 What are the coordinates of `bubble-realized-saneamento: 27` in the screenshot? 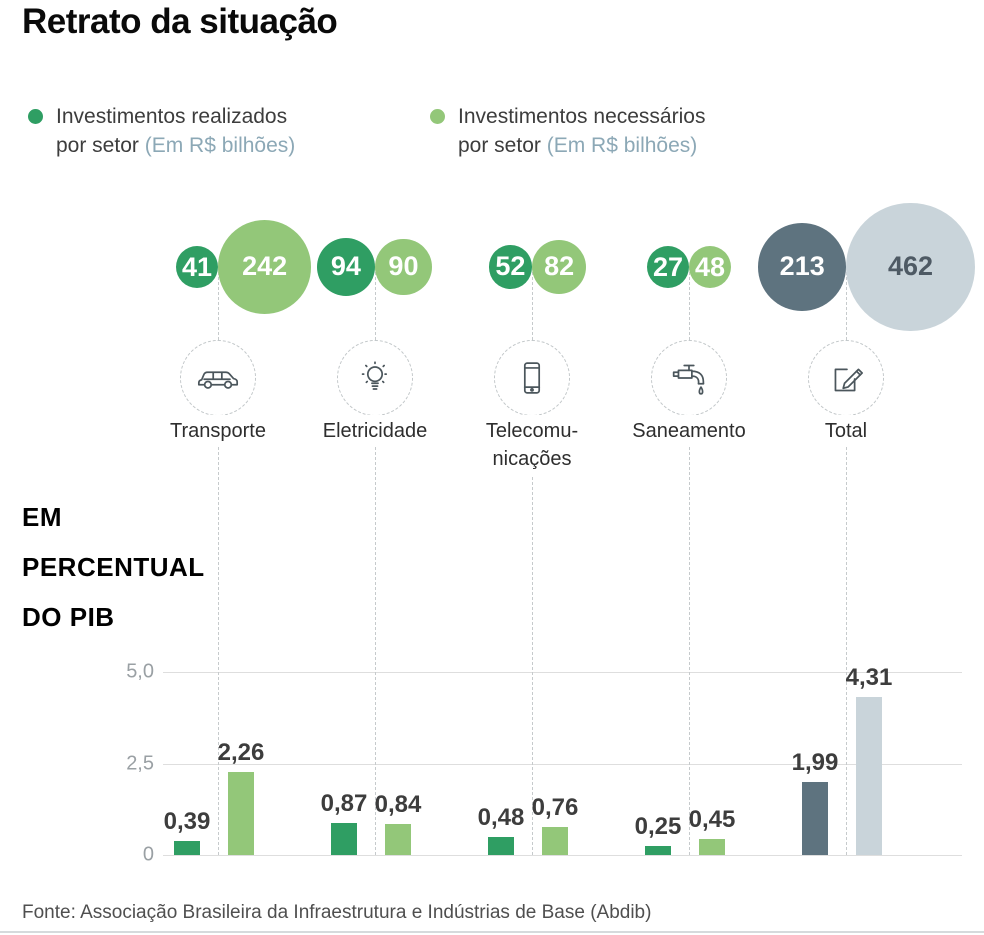 It's located at (668, 267).